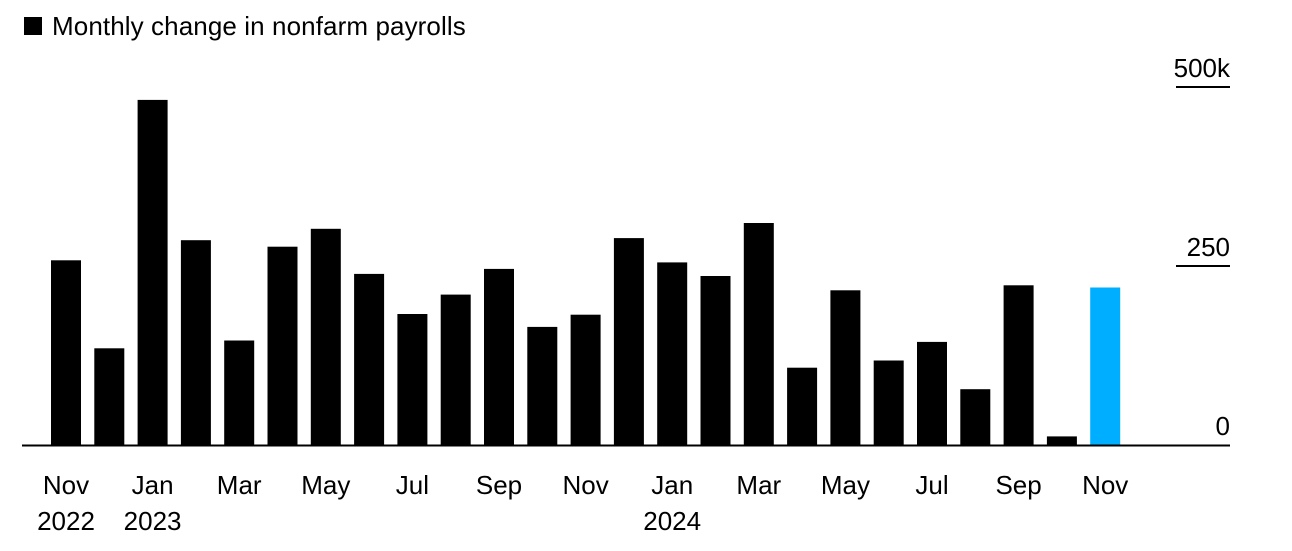 The image size is (1292, 551). I want to click on x-tick-label-year: 2022, so click(66, 521).